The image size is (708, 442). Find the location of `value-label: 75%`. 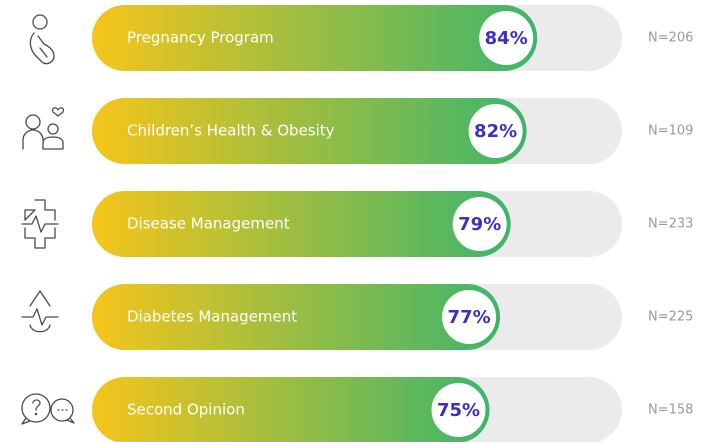

value-label: 75% is located at coordinates (458, 410).